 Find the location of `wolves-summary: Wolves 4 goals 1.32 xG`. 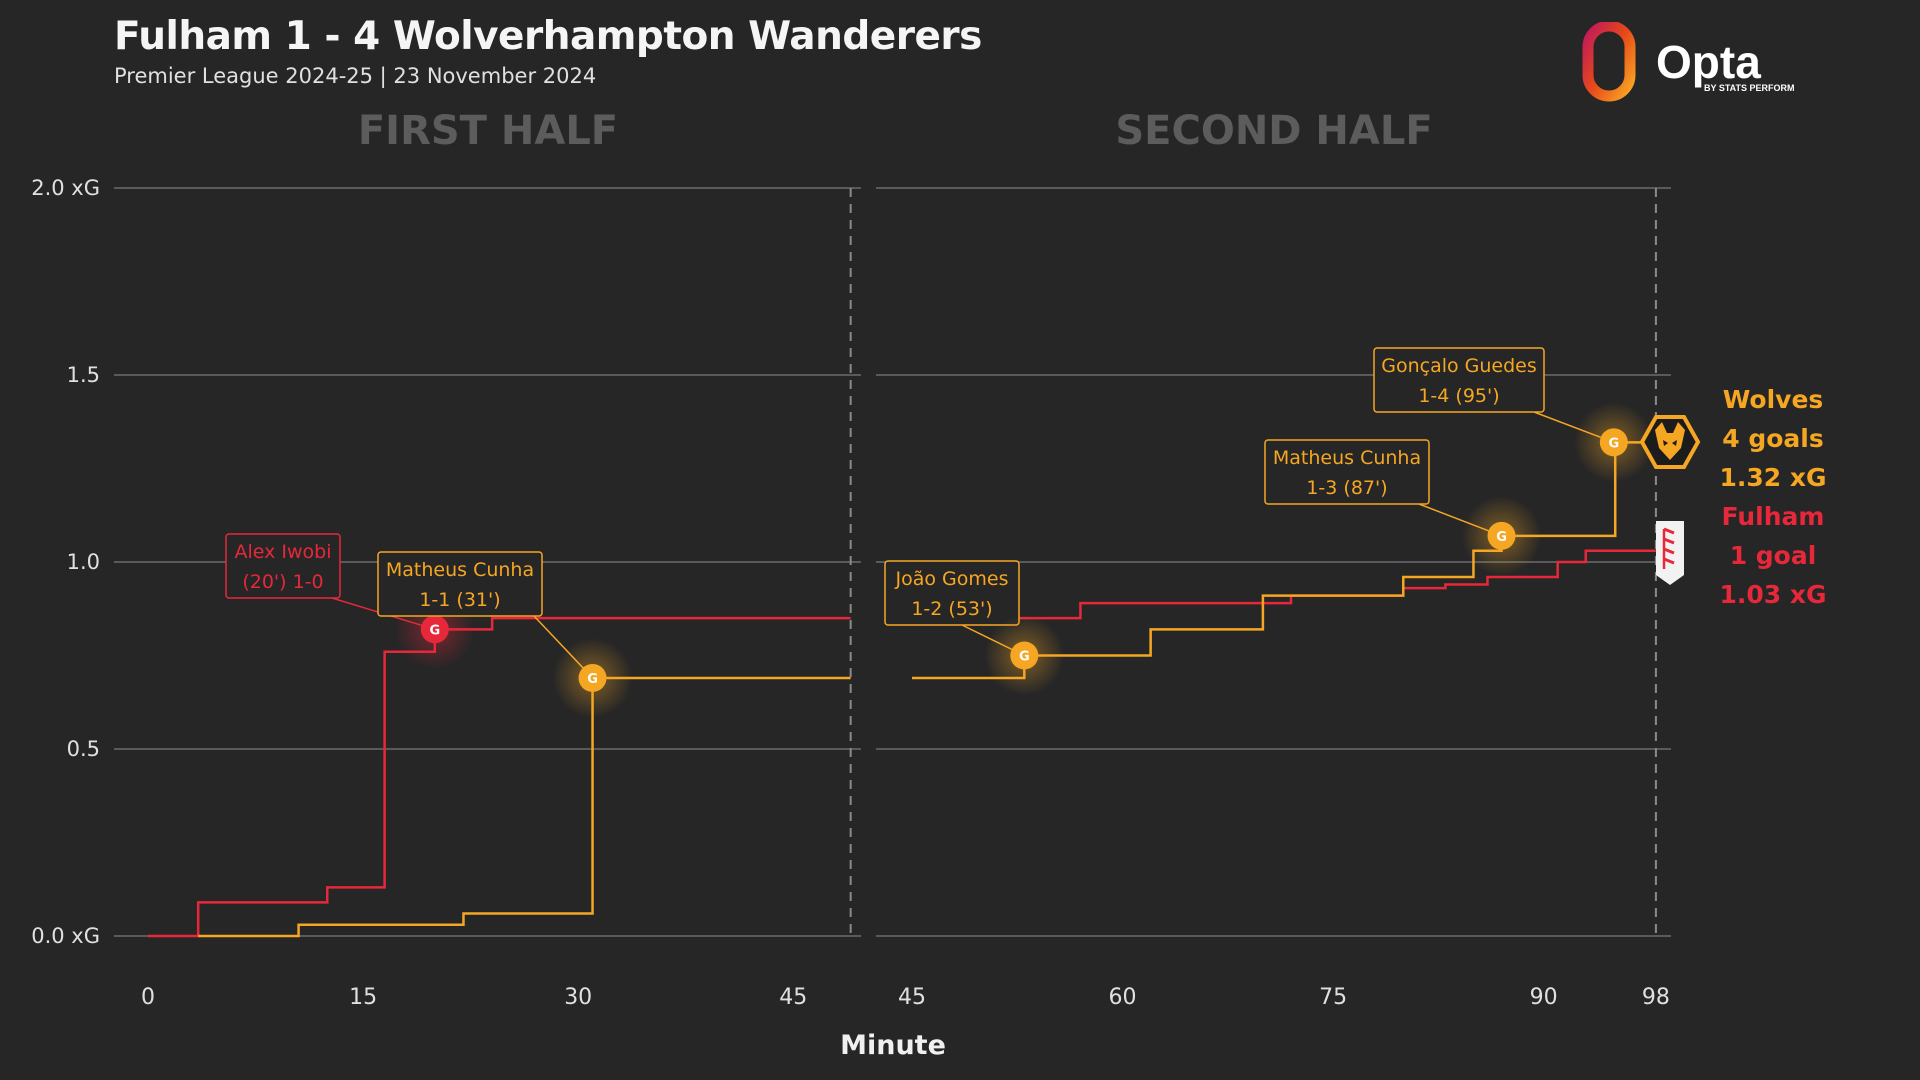

wolves-summary: Wolves 4 goals 1.32 xG is located at coordinates (1773, 438).